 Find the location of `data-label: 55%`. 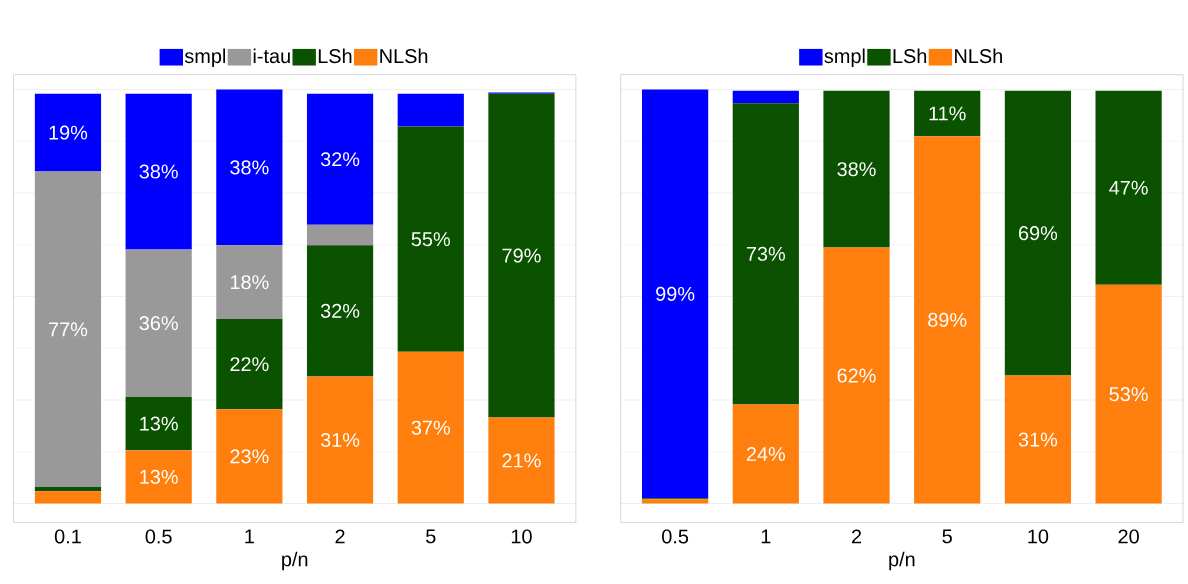

data-label: 55% is located at coordinates (430, 239).